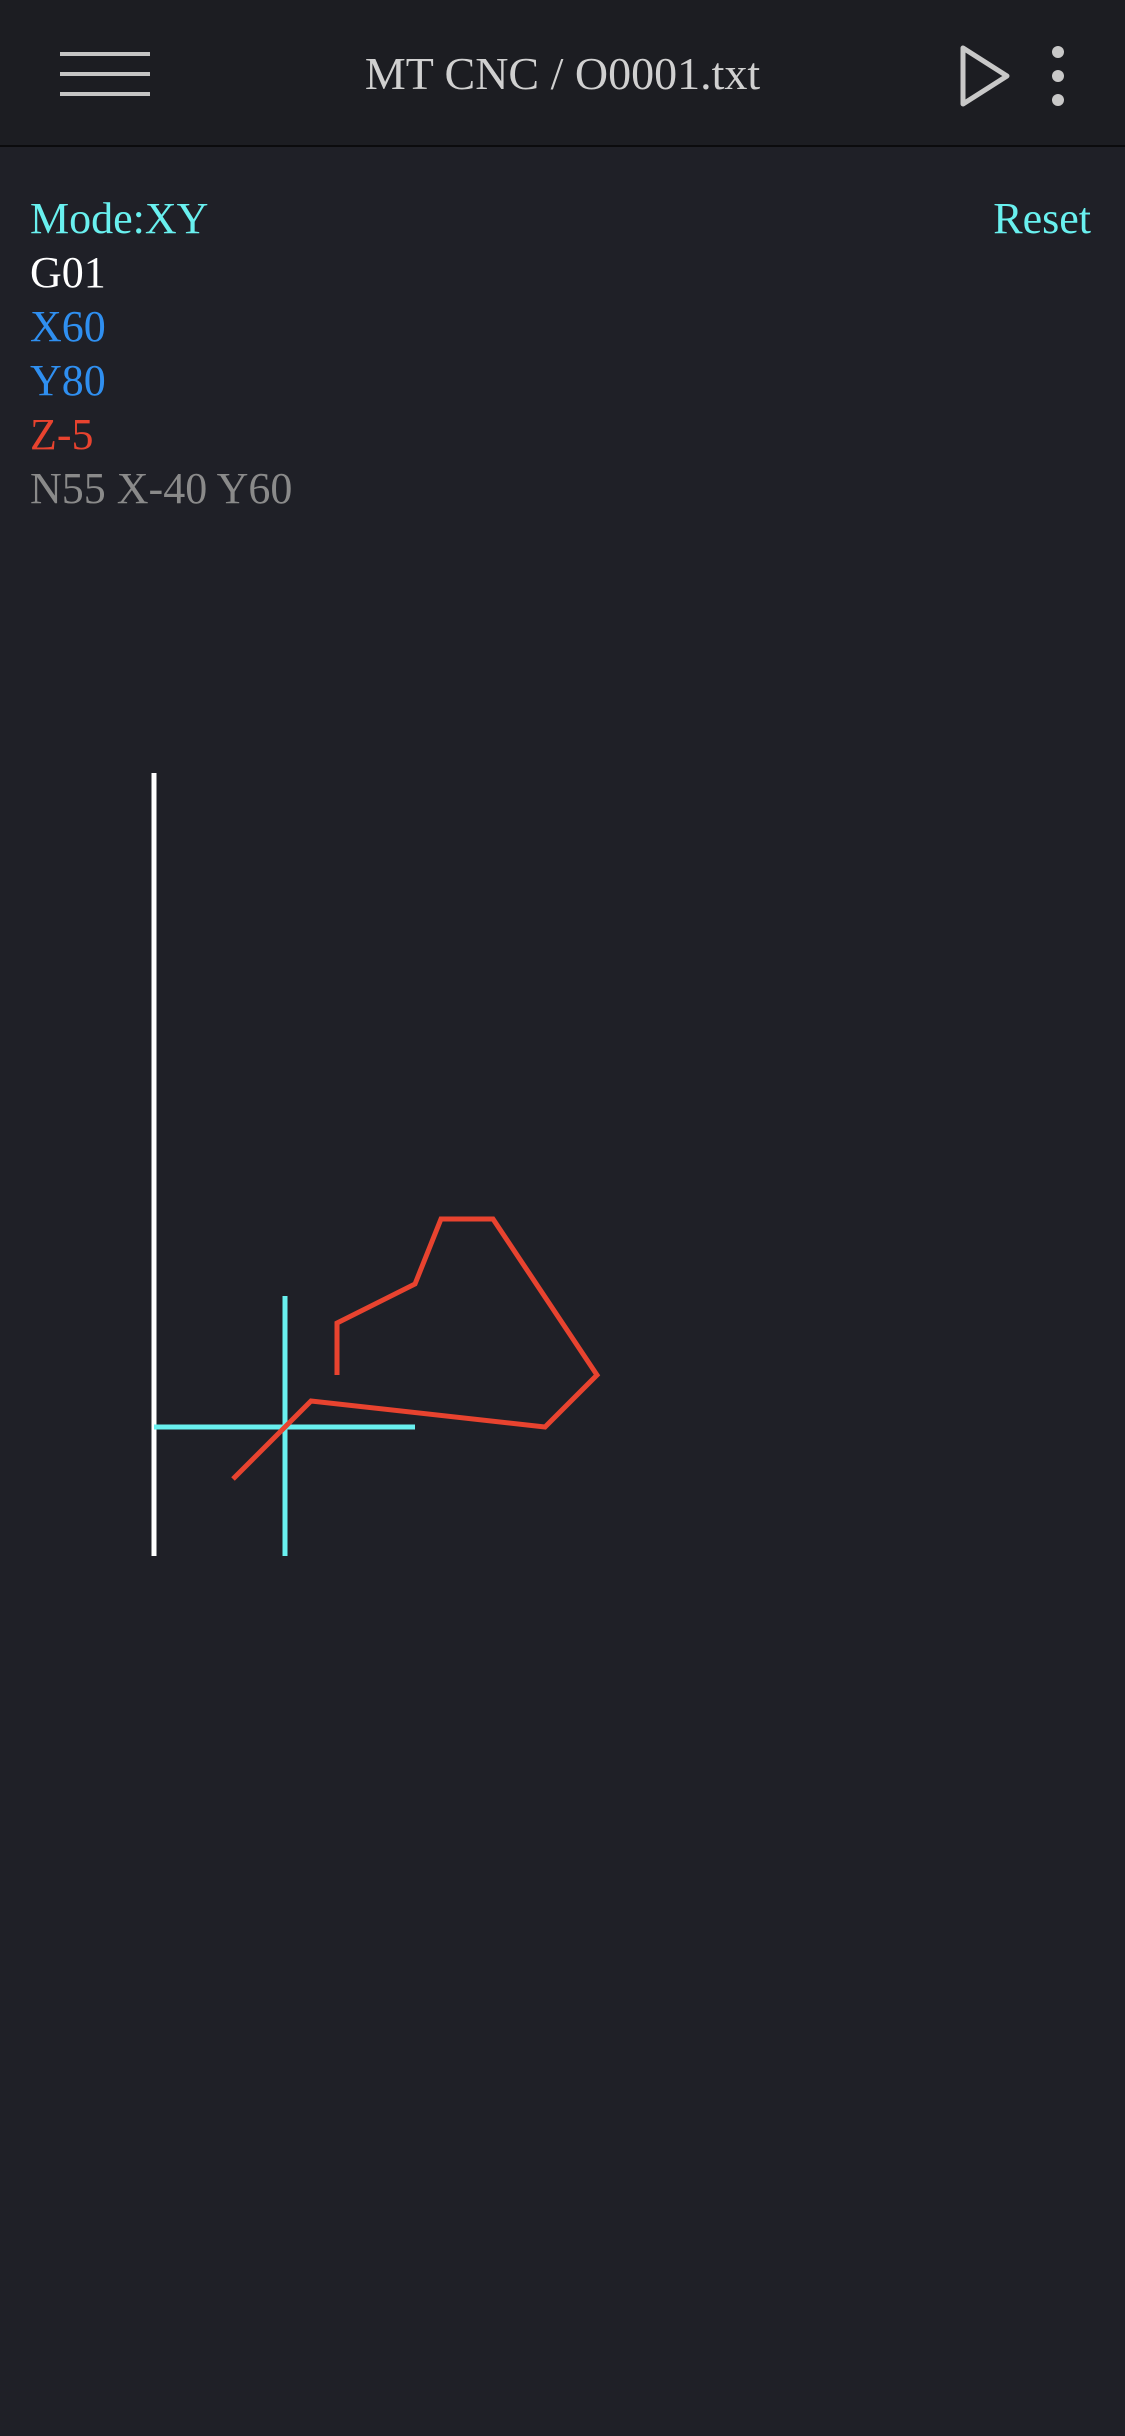 The image size is (1125, 2436). I want to click on page-title: MT CNC / O0001.txt, so click(562, 73).